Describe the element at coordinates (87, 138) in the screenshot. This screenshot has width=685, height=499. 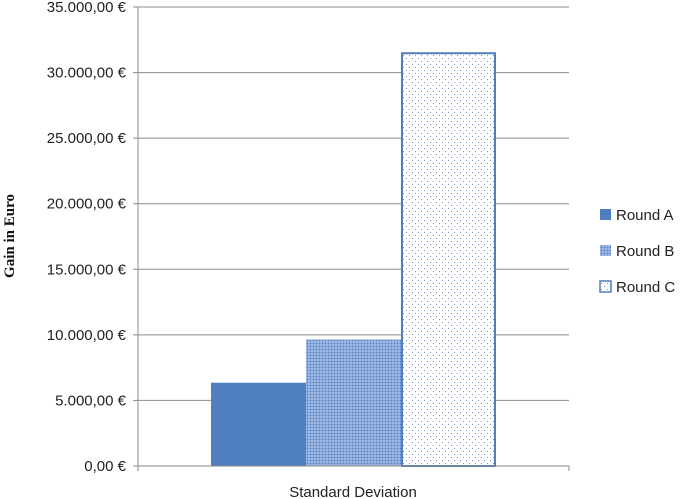
I see `y-tick-label: 25.000,00 €` at that location.